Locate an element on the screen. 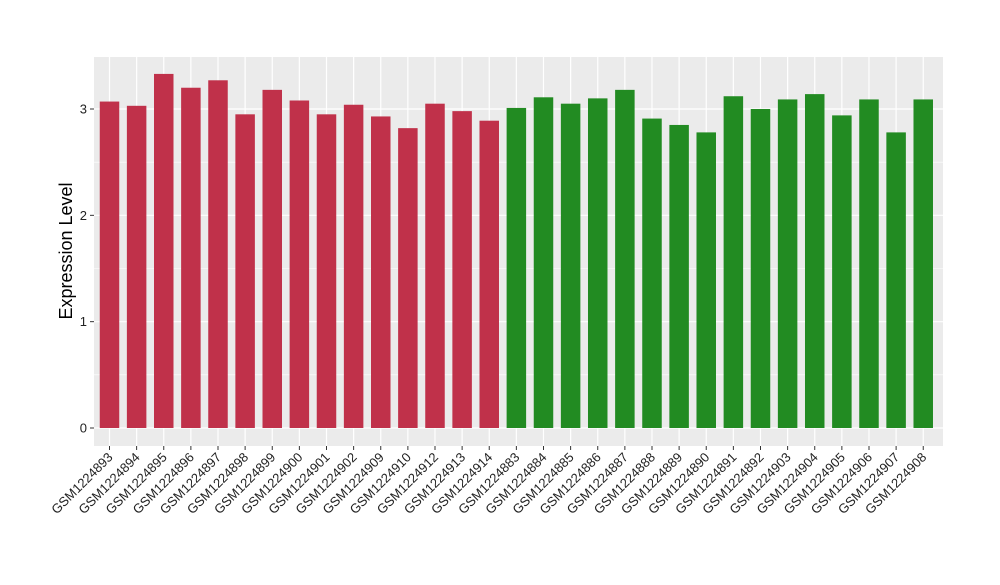 Image resolution: width=1000 pixels, height=585 pixels. bar-GSM1224902 is located at coordinates (353, 266).